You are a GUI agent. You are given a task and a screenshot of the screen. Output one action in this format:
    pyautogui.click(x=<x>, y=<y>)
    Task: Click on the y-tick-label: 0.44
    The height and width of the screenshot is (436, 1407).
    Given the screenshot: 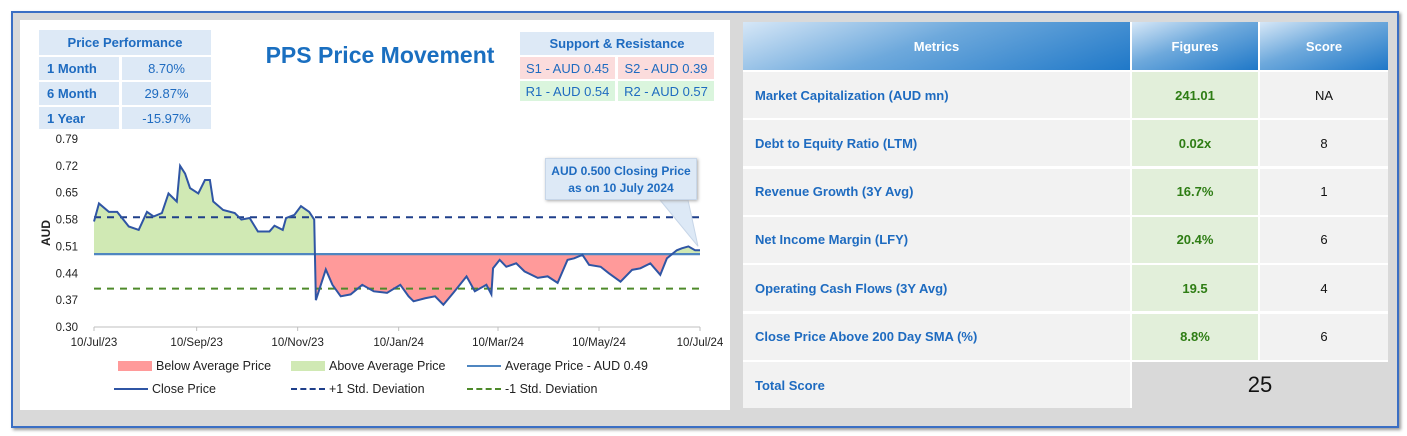 What is the action you would take?
    pyautogui.click(x=67, y=274)
    